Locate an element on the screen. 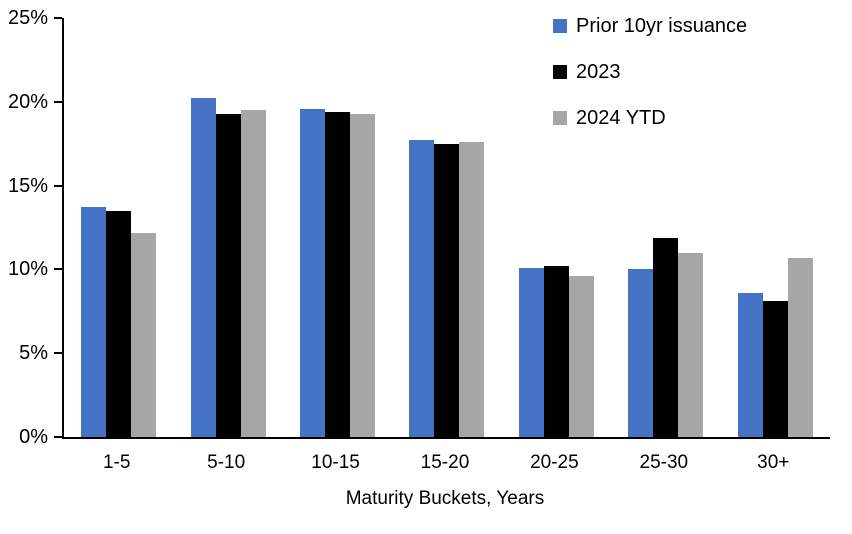  x-tick-label: 15-20 is located at coordinates (445, 462).